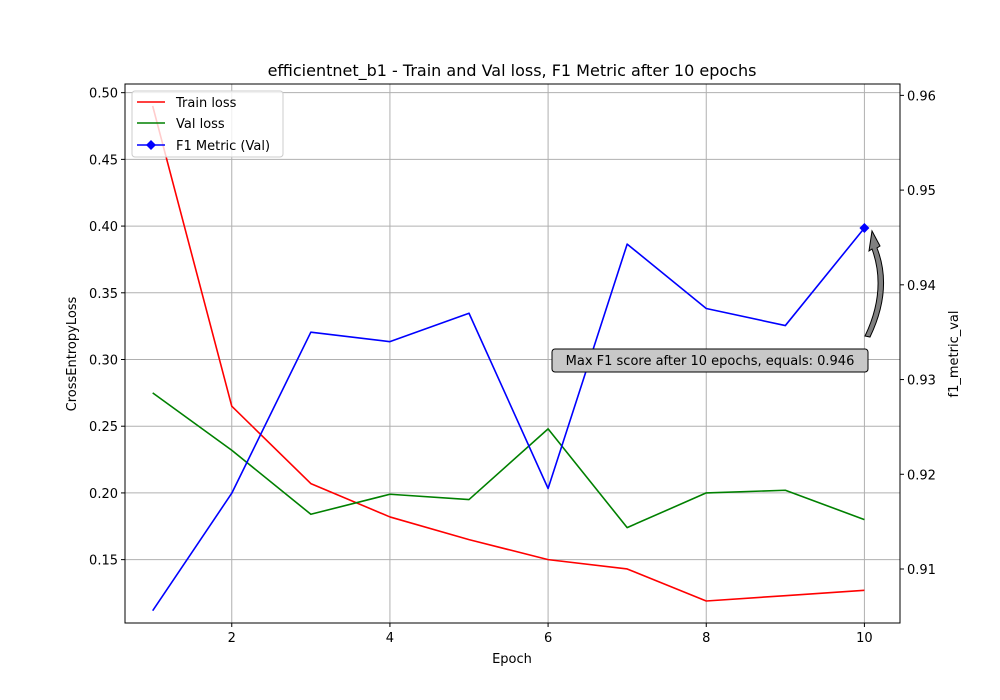  What do you see at coordinates (918, 333) in the screenshot?
I see `y-axis-right: 0.91 0.92 0.93 0.94 0.95 0.96` at bounding box center [918, 333].